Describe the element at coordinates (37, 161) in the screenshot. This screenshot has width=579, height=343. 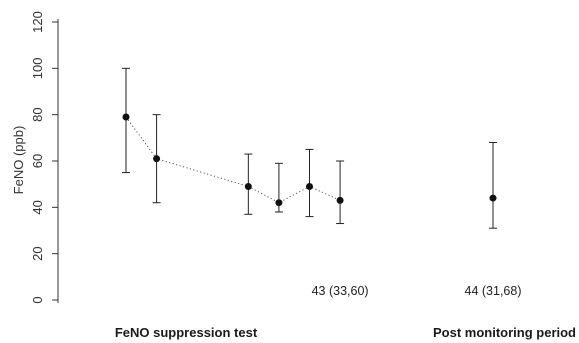
I see `y-tick-label: 60` at that location.